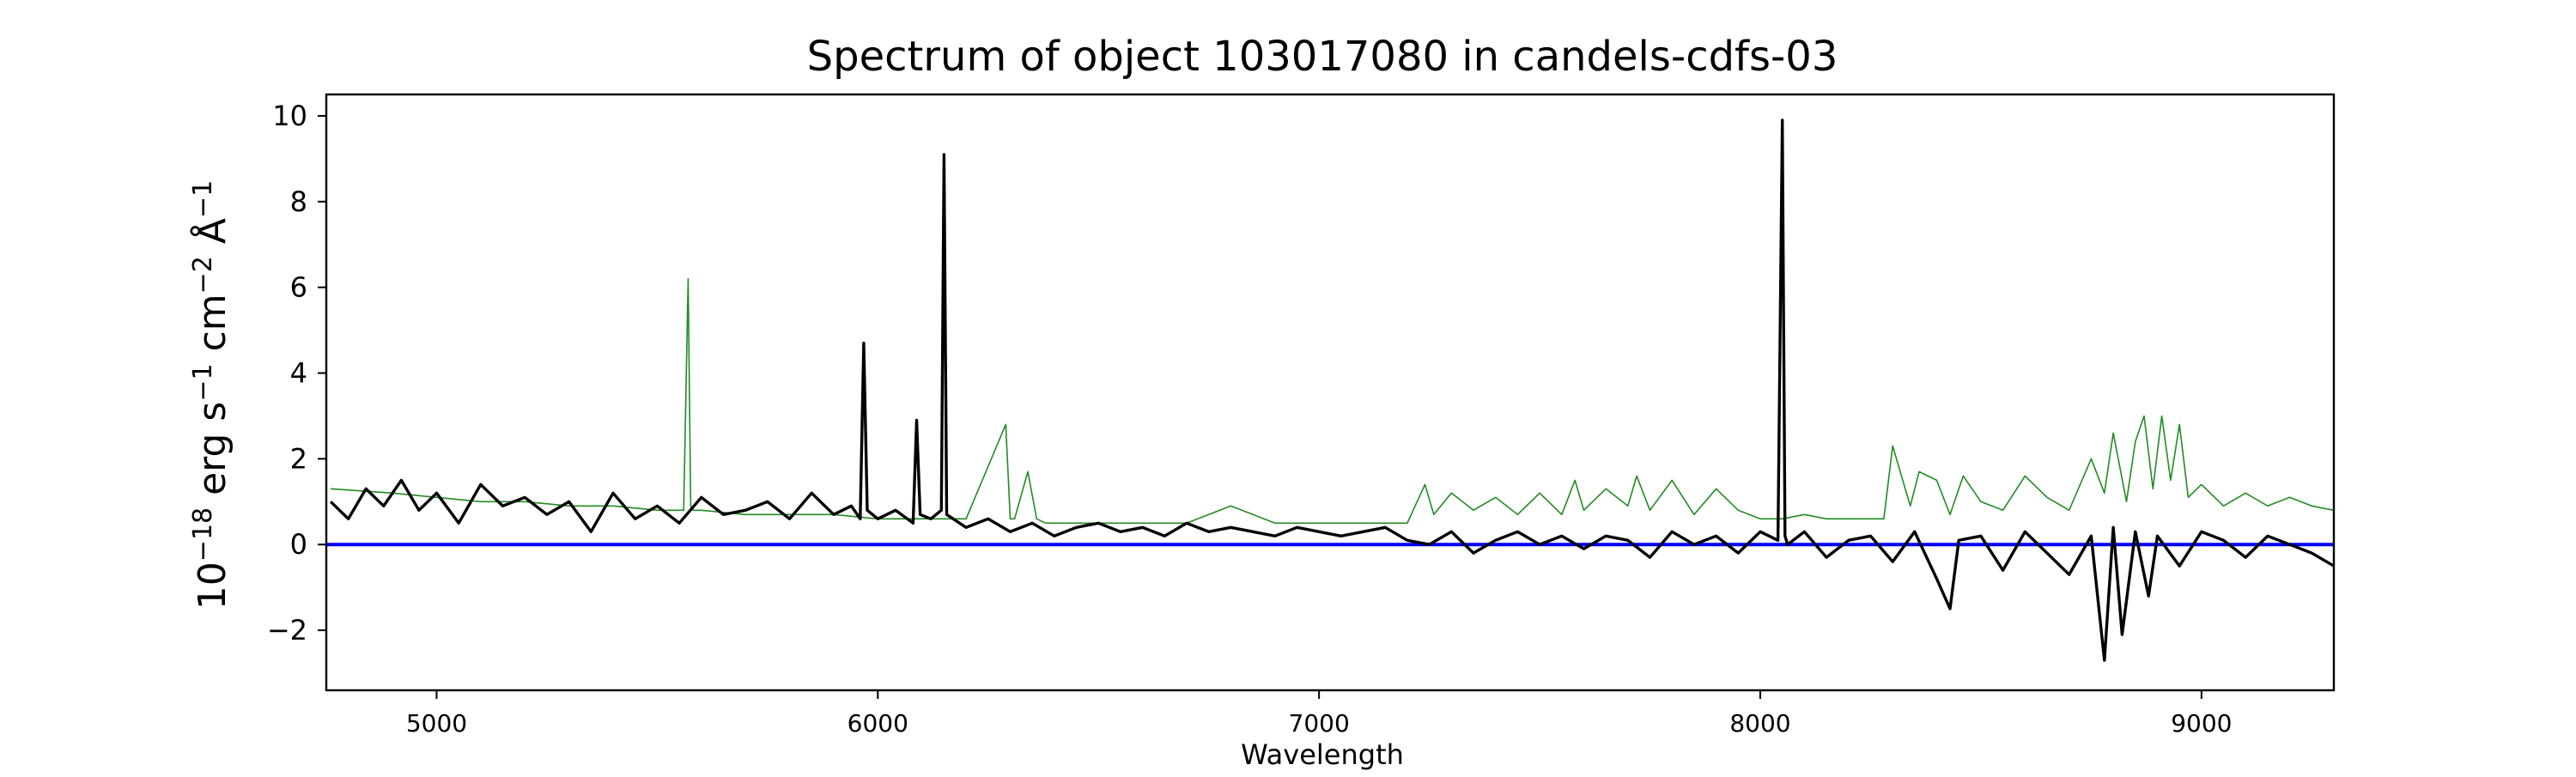  Describe the element at coordinates (213, 586) in the screenshot. I see `y-axis-label-base: 10` at that location.